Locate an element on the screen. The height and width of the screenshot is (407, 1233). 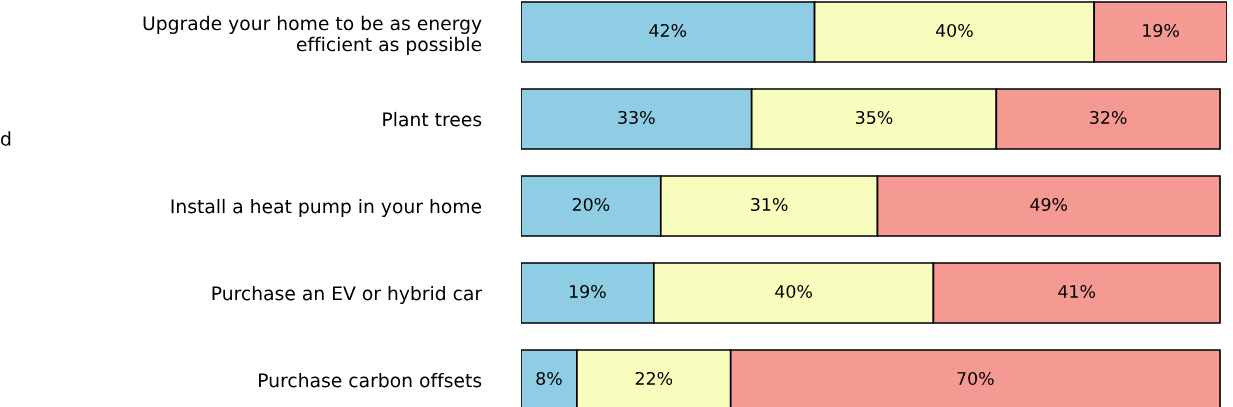
y-tick-label: Plant trees is located at coordinates (432, 119).